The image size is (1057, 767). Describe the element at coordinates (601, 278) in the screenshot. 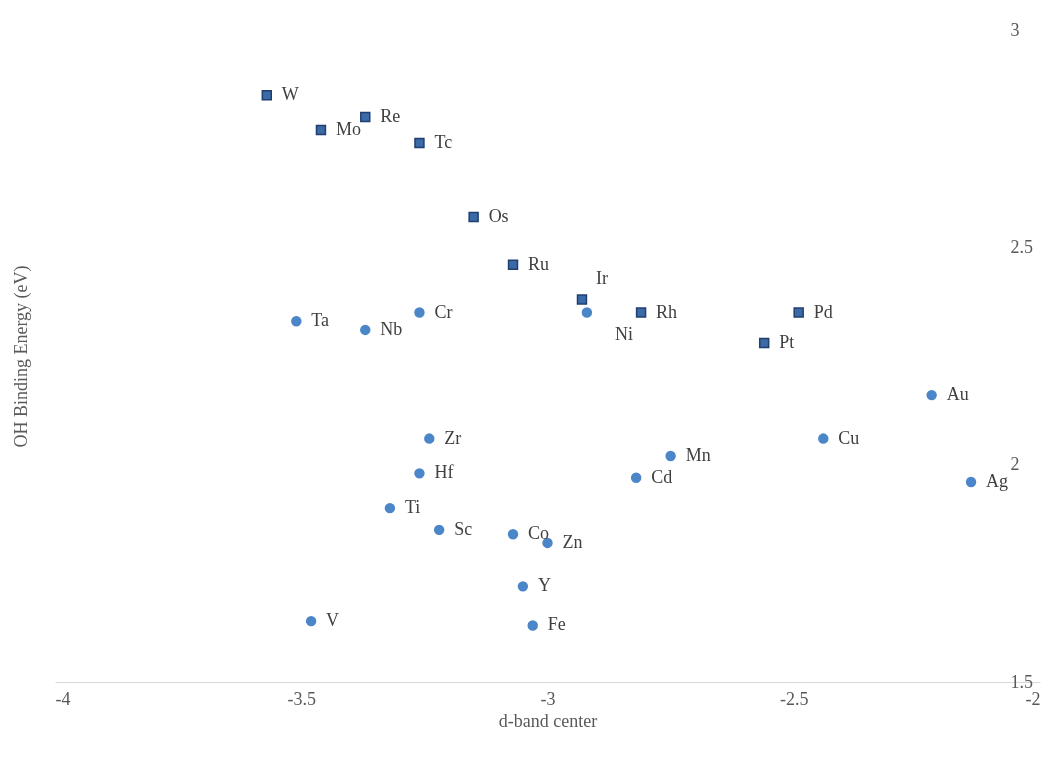

I see `annotation: Ir` at that location.